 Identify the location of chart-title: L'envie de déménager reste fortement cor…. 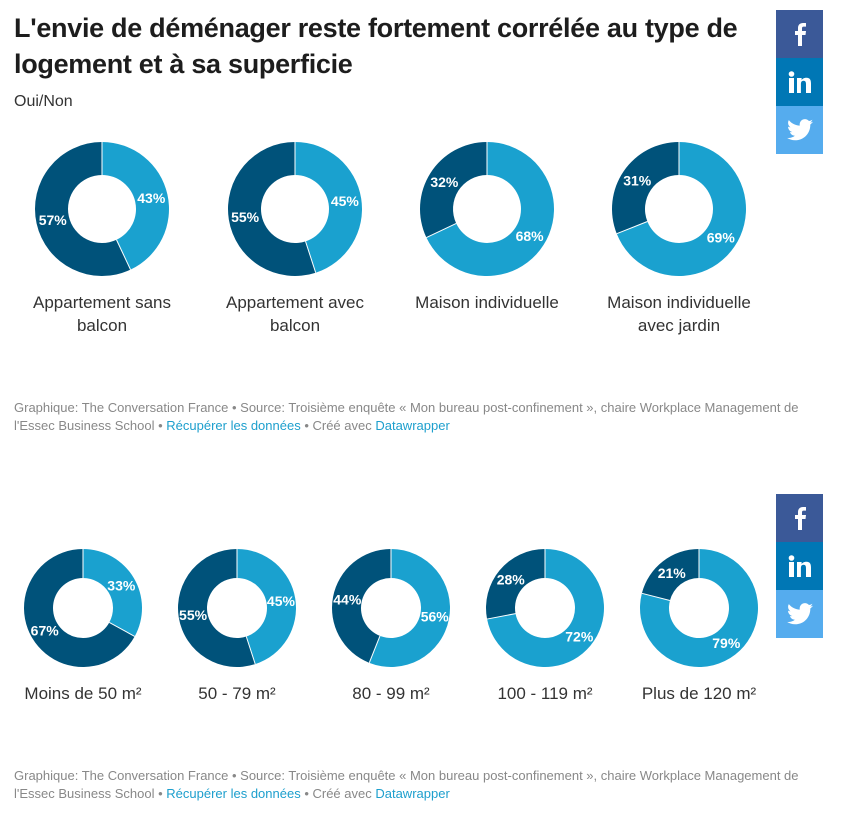
(376, 46).